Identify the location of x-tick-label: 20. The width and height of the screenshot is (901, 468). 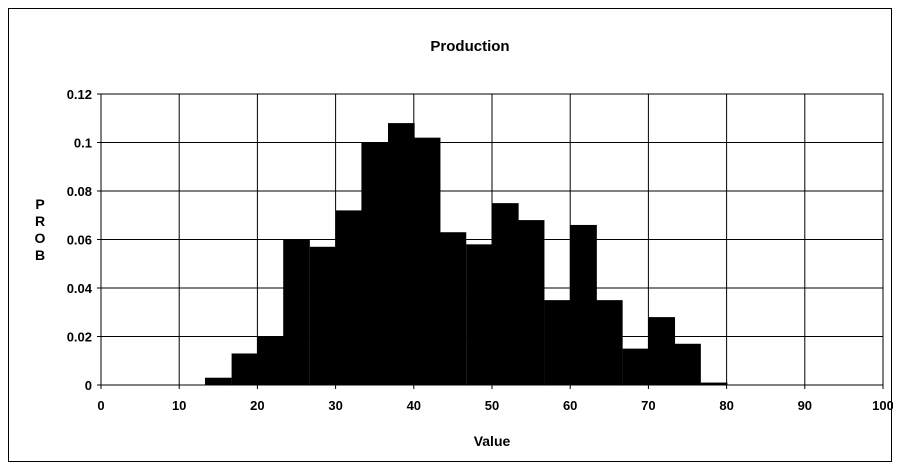
(257, 405).